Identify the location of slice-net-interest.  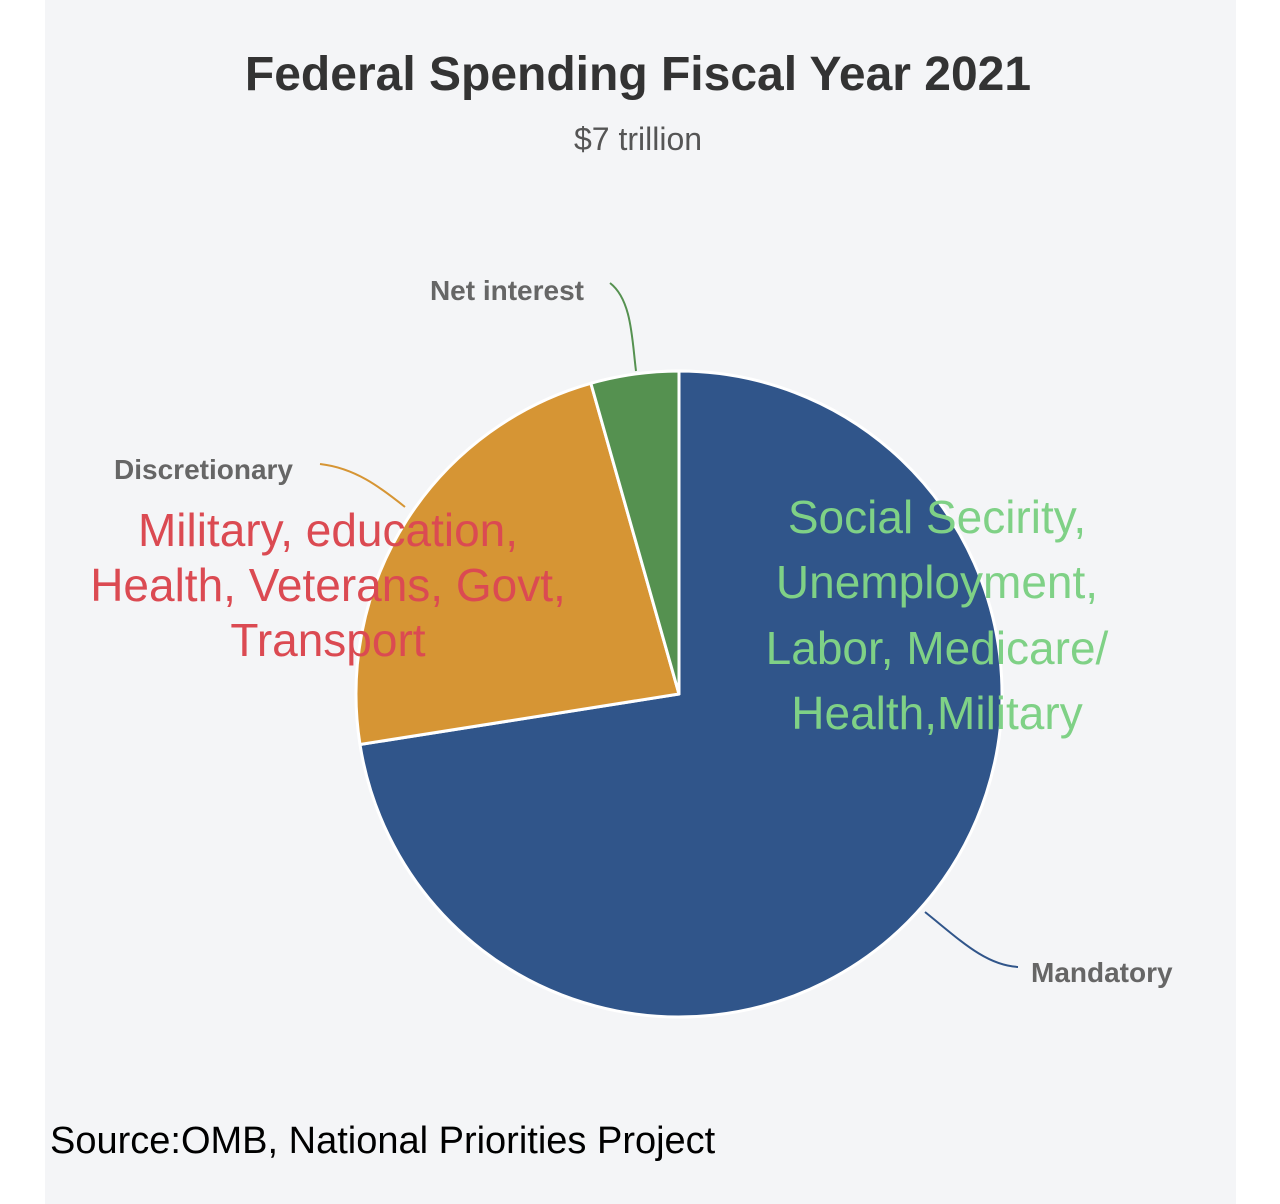
(635, 532).